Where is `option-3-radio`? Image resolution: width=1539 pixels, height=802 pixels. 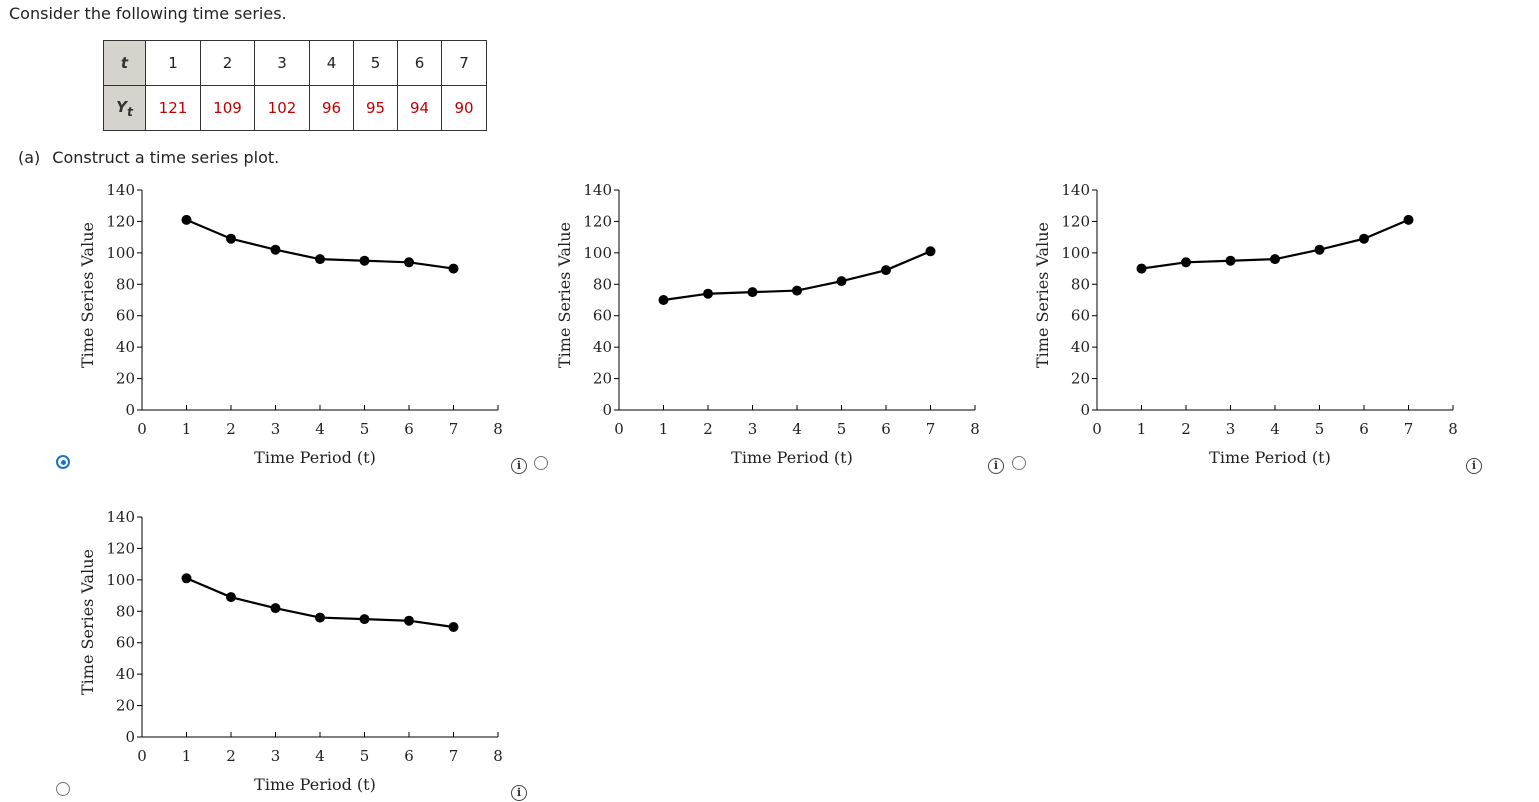
option-3-radio is located at coordinates (1019, 463).